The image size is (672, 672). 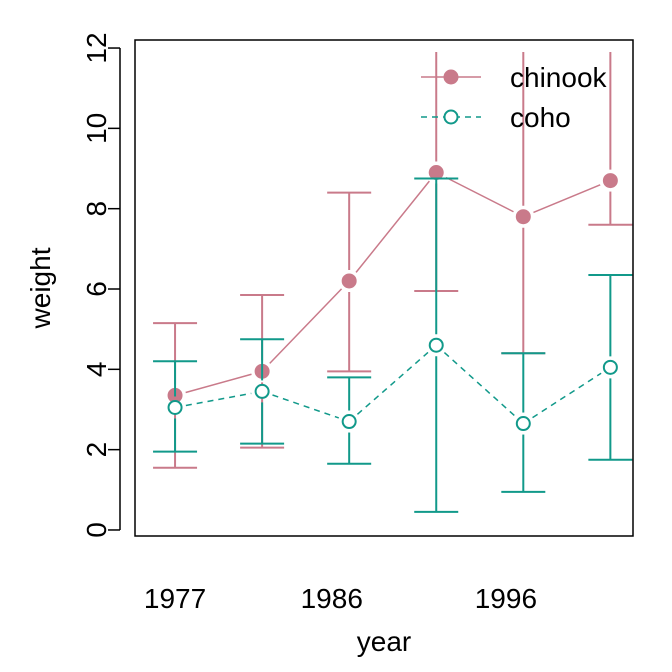 What do you see at coordinates (559, 77) in the screenshot?
I see `legend-label-chinook: chinook` at bounding box center [559, 77].